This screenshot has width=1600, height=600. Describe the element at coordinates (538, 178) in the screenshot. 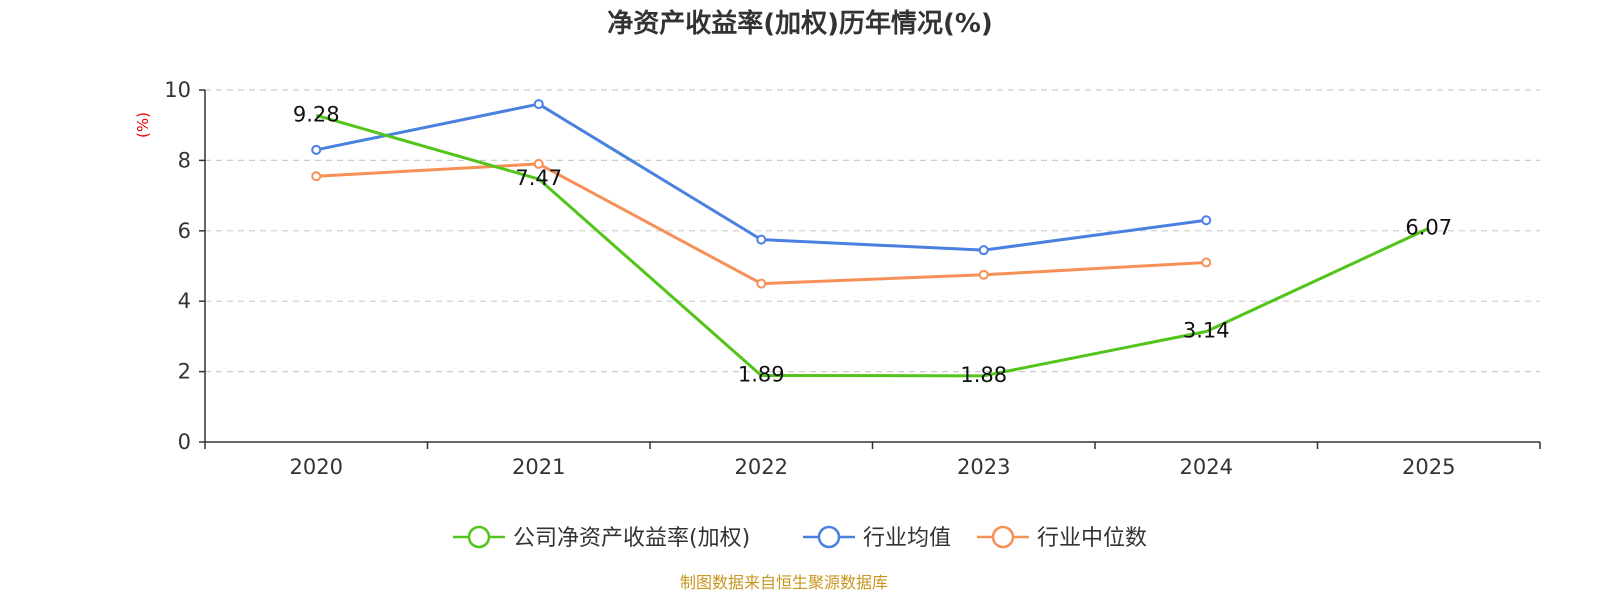

I see `data-label: 7.47` at that location.